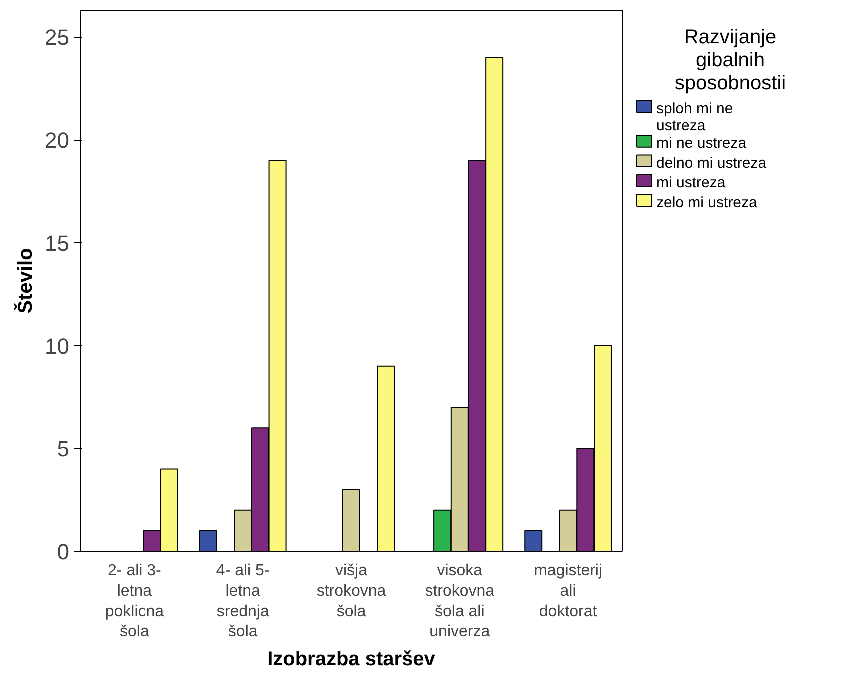  What do you see at coordinates (691, 183) in the screenshot?
I see `legend-label: mi ustreza` at bounding box center [691, 183].